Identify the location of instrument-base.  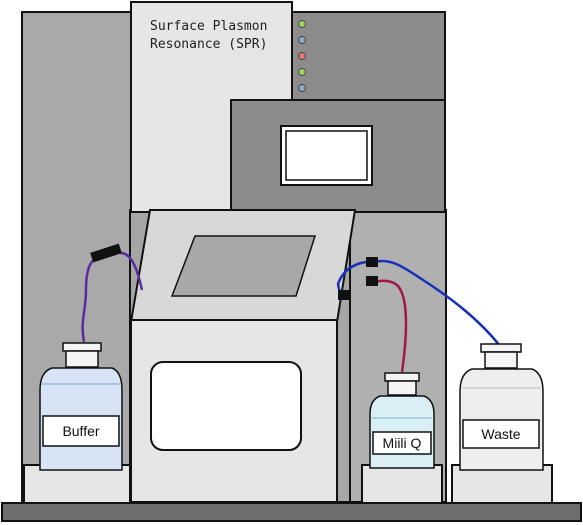
(291, 512).